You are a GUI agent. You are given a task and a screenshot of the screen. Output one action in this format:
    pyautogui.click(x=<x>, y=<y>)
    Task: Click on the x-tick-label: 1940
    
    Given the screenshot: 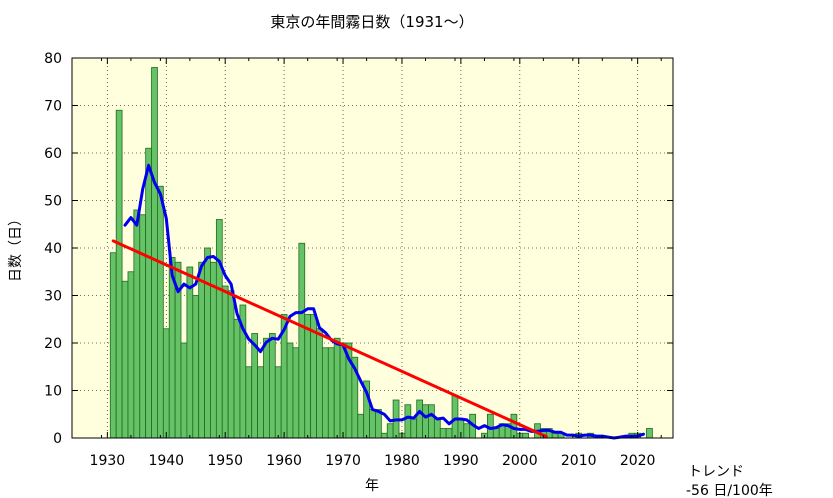 What is the action you would take?
    pyautogui.click(x=166, y=461)
    